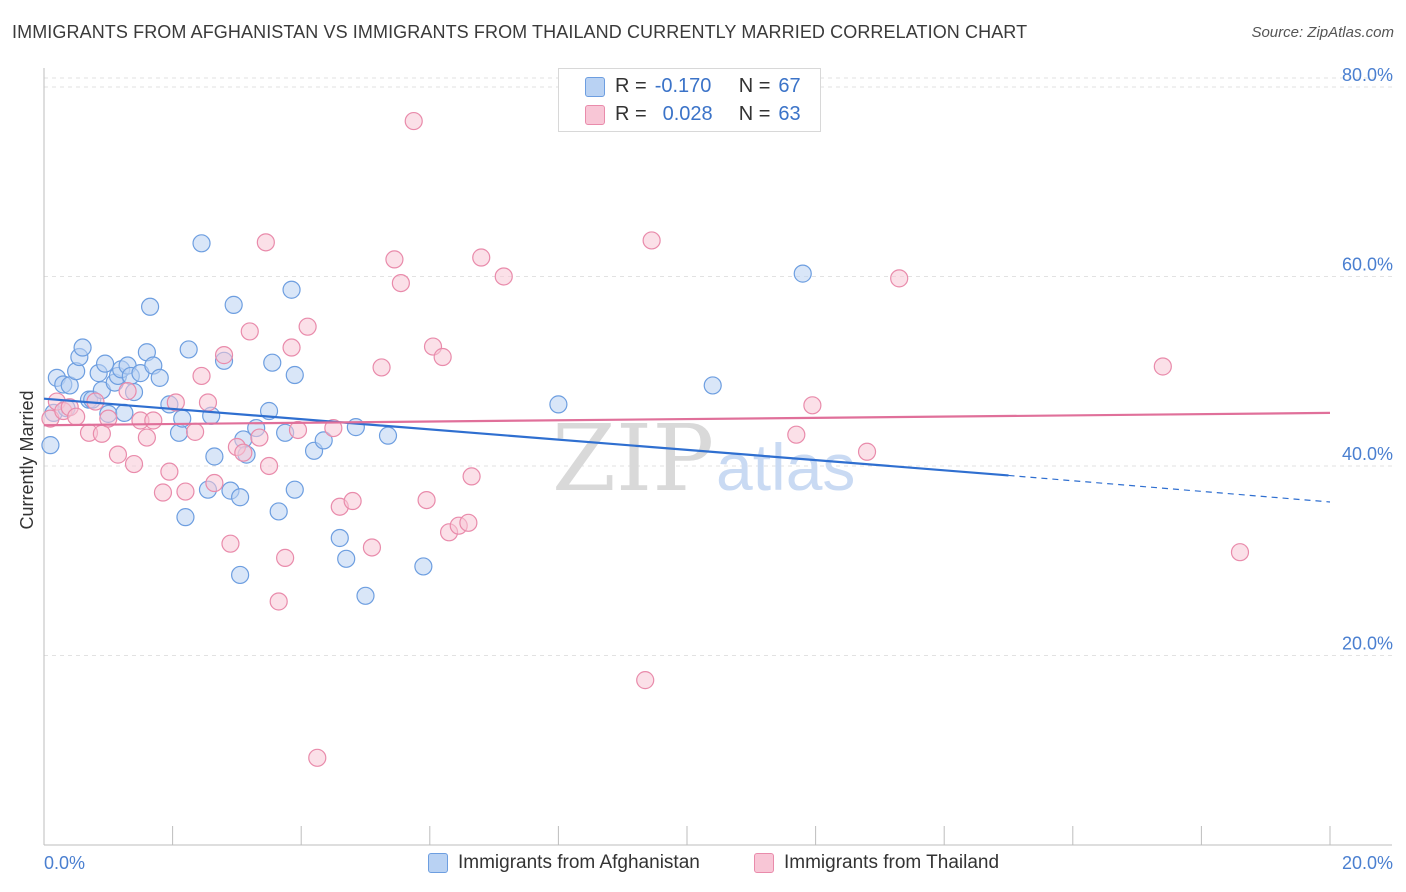 This screenshot has height=892, width=1406. Describe the element at coordinates (1322, 32) in the screenshot. I see `source-label: Source: ZipAtlas.com` at that location.